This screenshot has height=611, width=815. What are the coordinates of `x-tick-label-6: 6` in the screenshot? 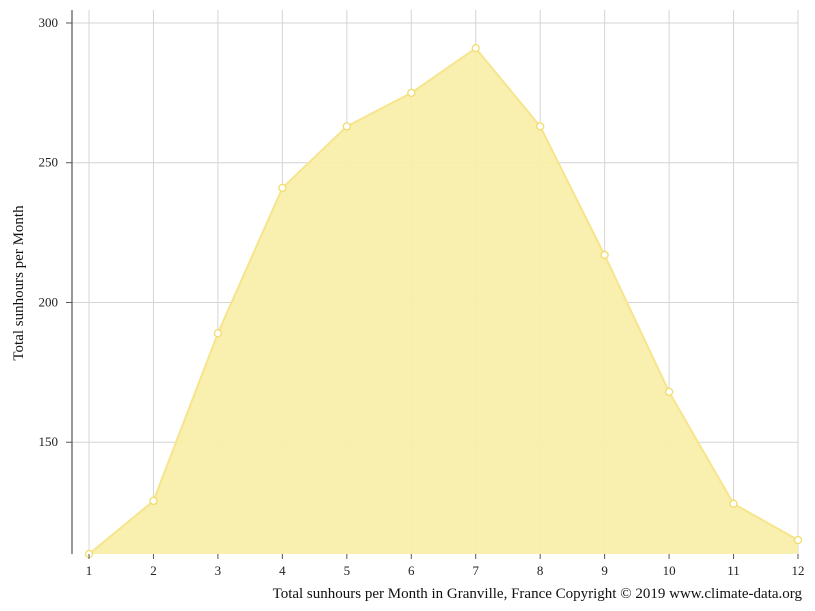 It's located at (411, 570).